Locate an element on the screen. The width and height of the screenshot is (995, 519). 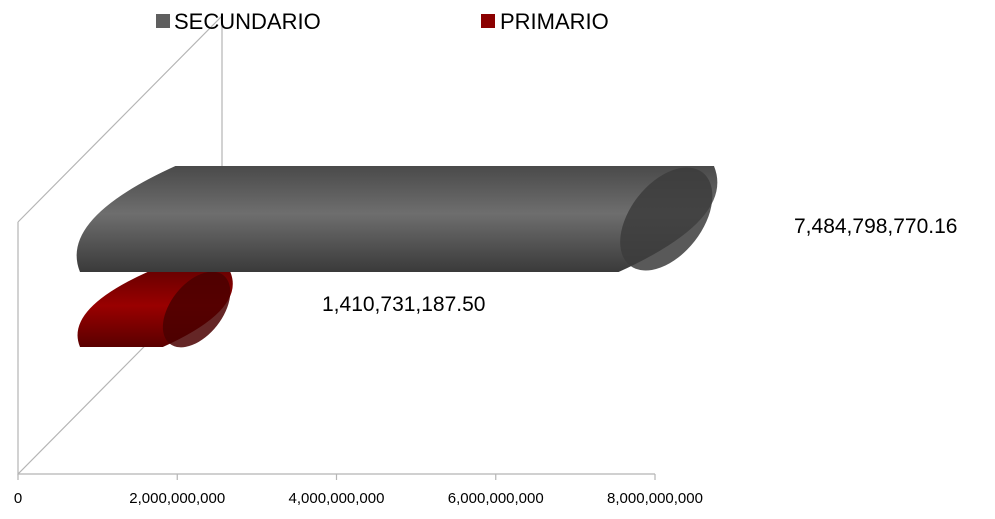
legend-label-secundario: SECUNDARIO is located at coordinates (247, 21).